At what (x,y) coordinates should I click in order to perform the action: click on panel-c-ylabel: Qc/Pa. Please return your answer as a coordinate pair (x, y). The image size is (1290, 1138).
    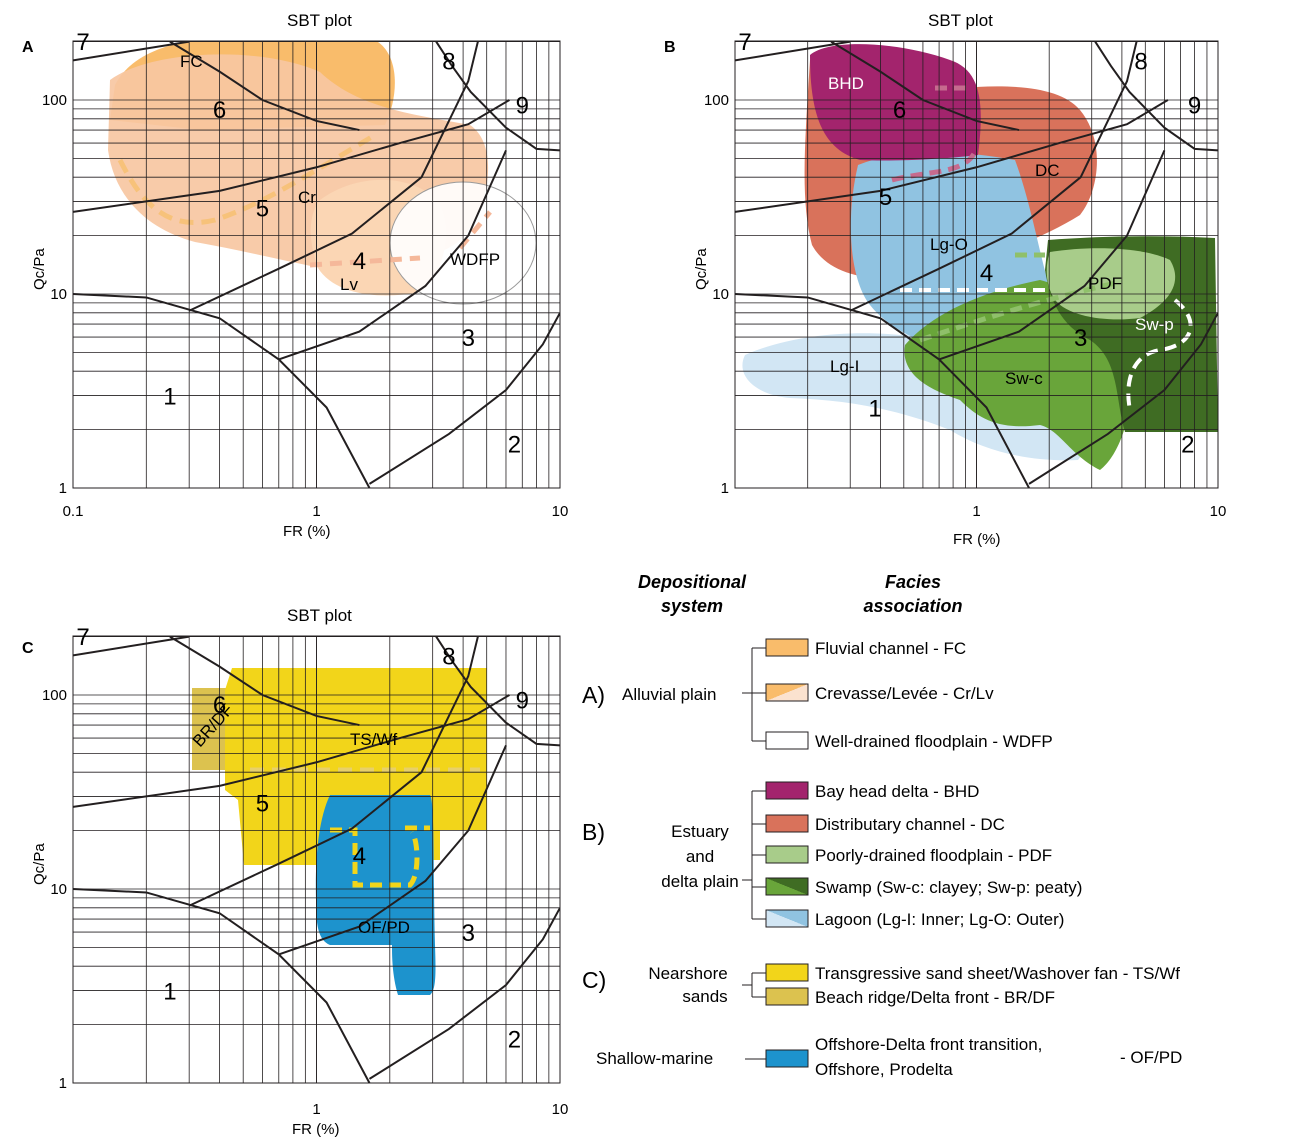
    Looking at the image, I should click on (39, 864).